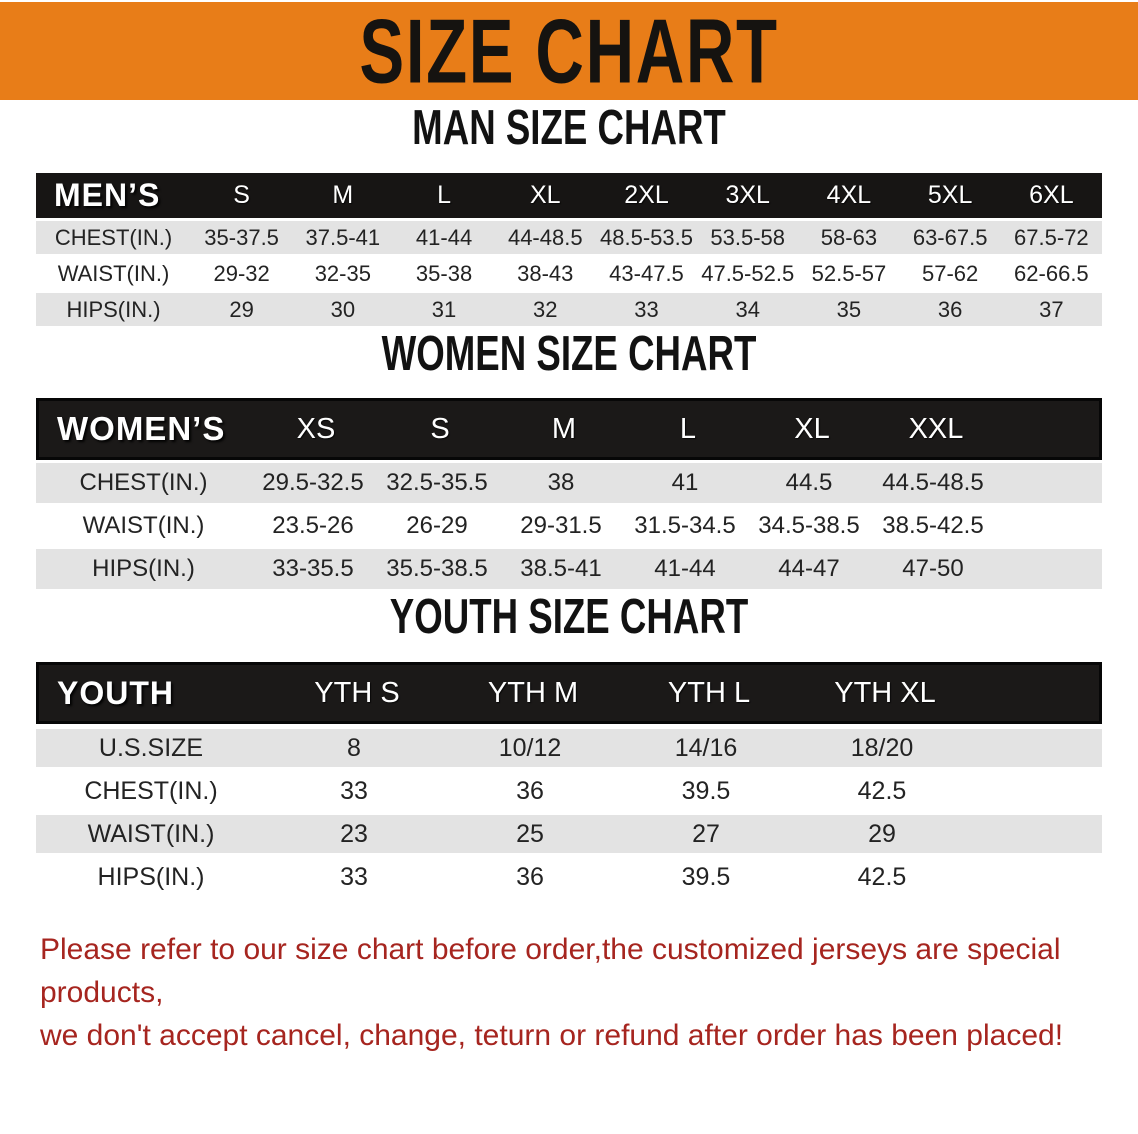  Describe the element at coordinates (1051, 273) in the screenshot. I see `men-size-table-row-1-value-8: 62-66.5` at that location.